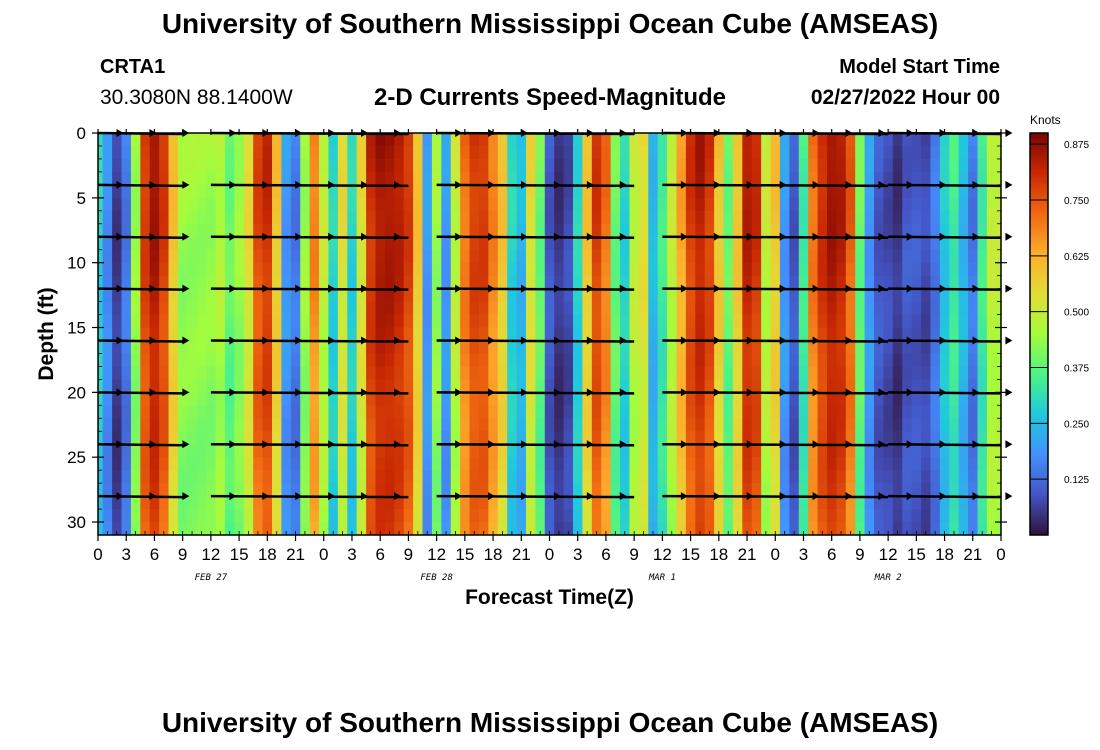 The width and height of the screenshot is (1100, 750). What do you see at coordinates (81, 198) in the screenshot?
I see `y-tick-label: 5` at bounding box center [81, 198].